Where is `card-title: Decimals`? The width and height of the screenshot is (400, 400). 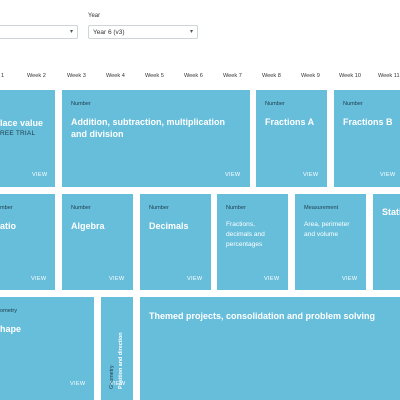
card-title: Decimals is located at coordinates (169, 226).